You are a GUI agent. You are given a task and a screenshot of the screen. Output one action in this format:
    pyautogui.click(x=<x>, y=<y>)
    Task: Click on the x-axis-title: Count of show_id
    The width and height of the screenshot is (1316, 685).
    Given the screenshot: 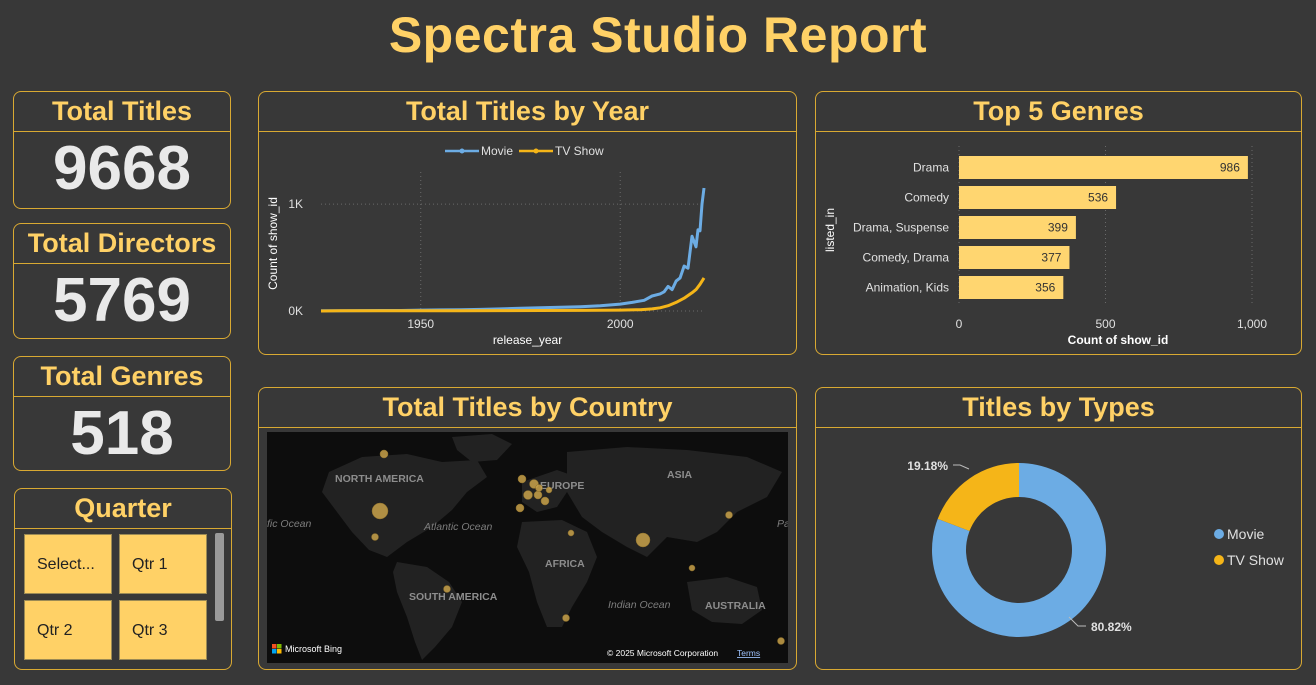 What is the action you would take?
    pyautogui.click(x=1118, y=340)
    